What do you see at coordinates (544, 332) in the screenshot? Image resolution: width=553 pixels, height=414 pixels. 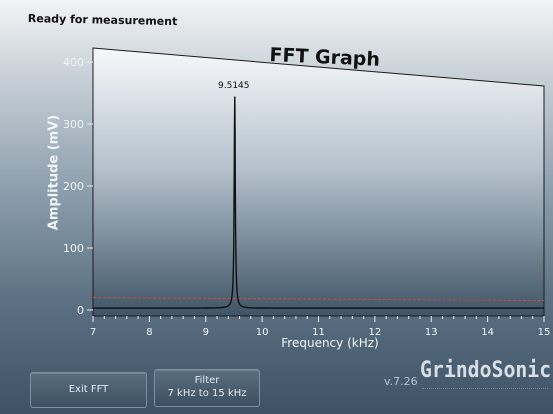 I see `x-tick-label: 15` at bounding box center [544, 332].